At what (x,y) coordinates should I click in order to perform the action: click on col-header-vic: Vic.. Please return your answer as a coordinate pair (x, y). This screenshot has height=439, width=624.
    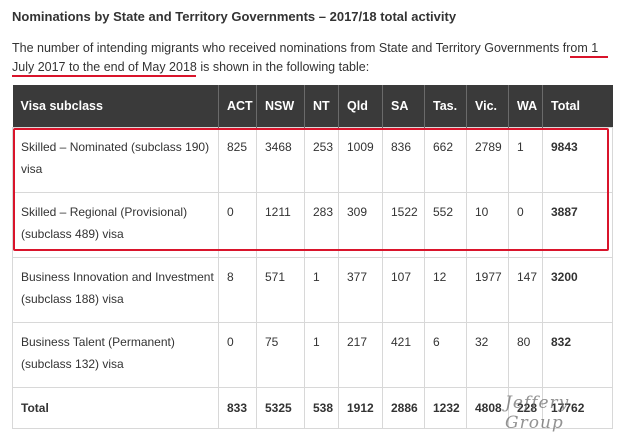
    Looking at the image, I should click on (487, 106).